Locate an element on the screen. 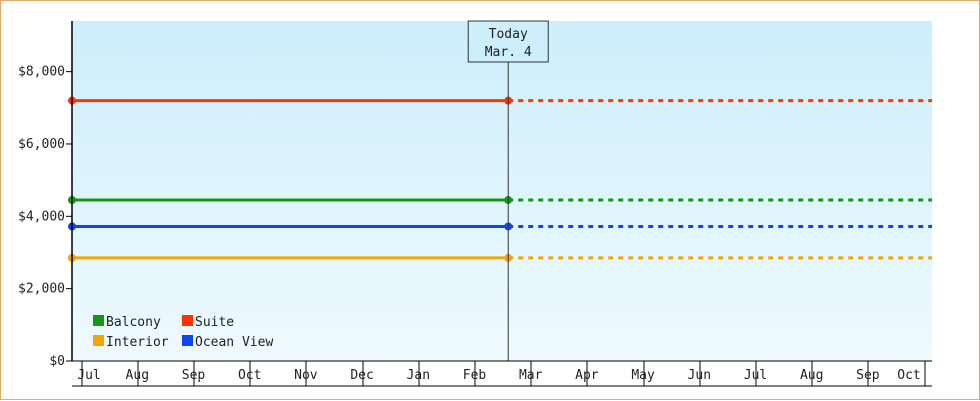 Image resolution: width=980 pixels, height=401 pixels. y-tick-label: $0 is located at coordinates (57, 361).